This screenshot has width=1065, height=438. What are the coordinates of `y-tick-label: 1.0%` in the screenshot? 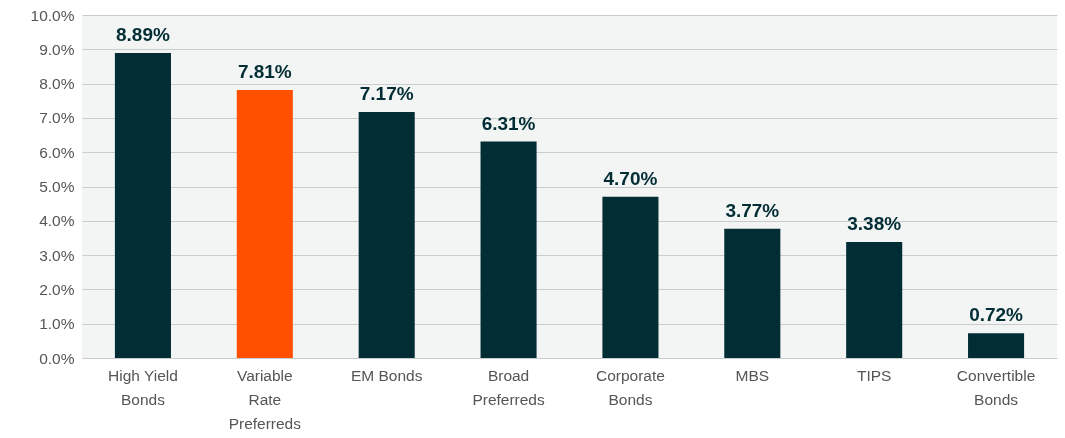 It's located at (57, 324).